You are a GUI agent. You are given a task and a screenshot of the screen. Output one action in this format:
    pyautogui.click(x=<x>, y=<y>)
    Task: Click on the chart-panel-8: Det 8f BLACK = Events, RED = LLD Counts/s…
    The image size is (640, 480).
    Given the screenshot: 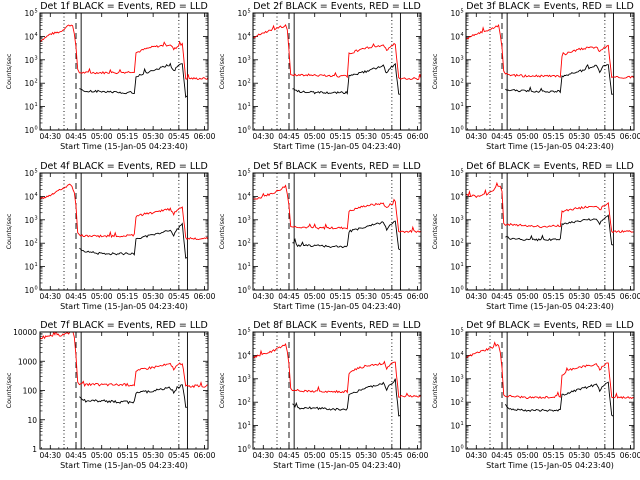 What is the action you would take?
    pyautogui.click(x=323, y=395)
    